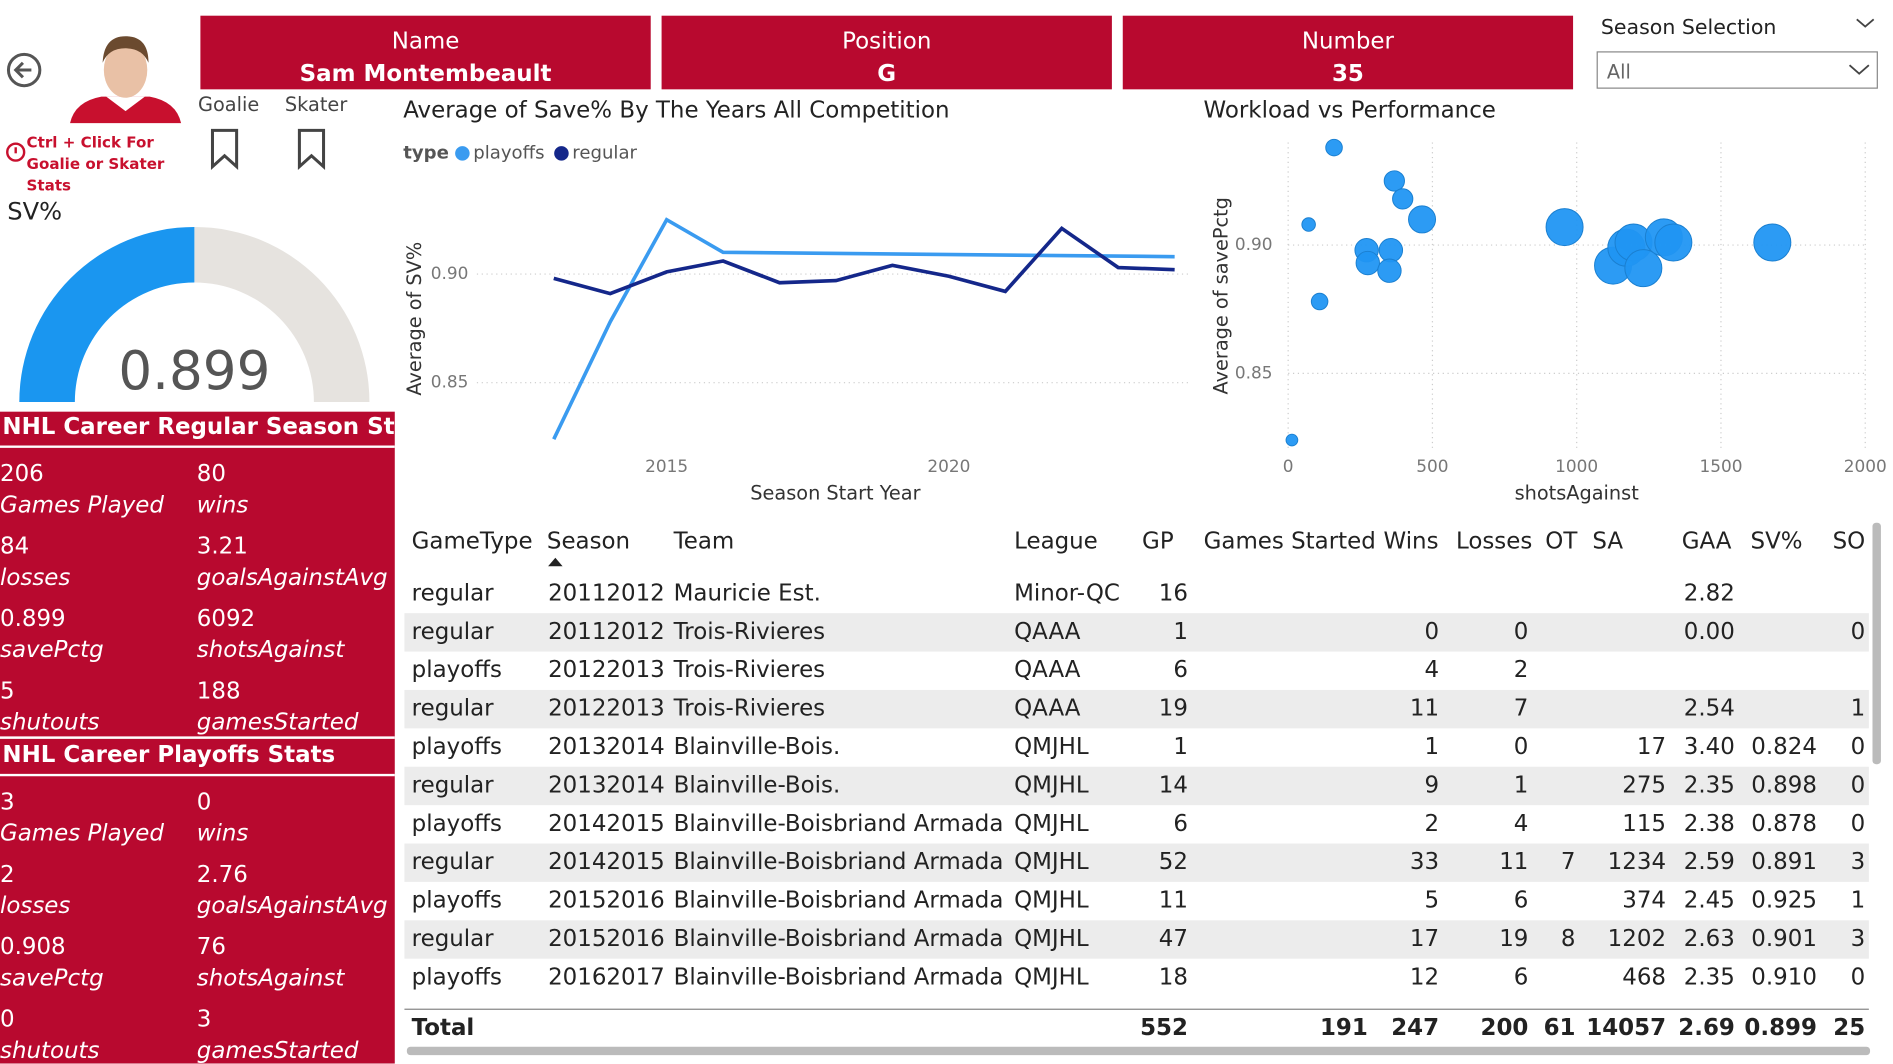 The width and height of the screenshot is (1893, 1064). Describe the element at coordinates (1709, 747) in the screenshot. I see `table-cell: 3.40` at that location.